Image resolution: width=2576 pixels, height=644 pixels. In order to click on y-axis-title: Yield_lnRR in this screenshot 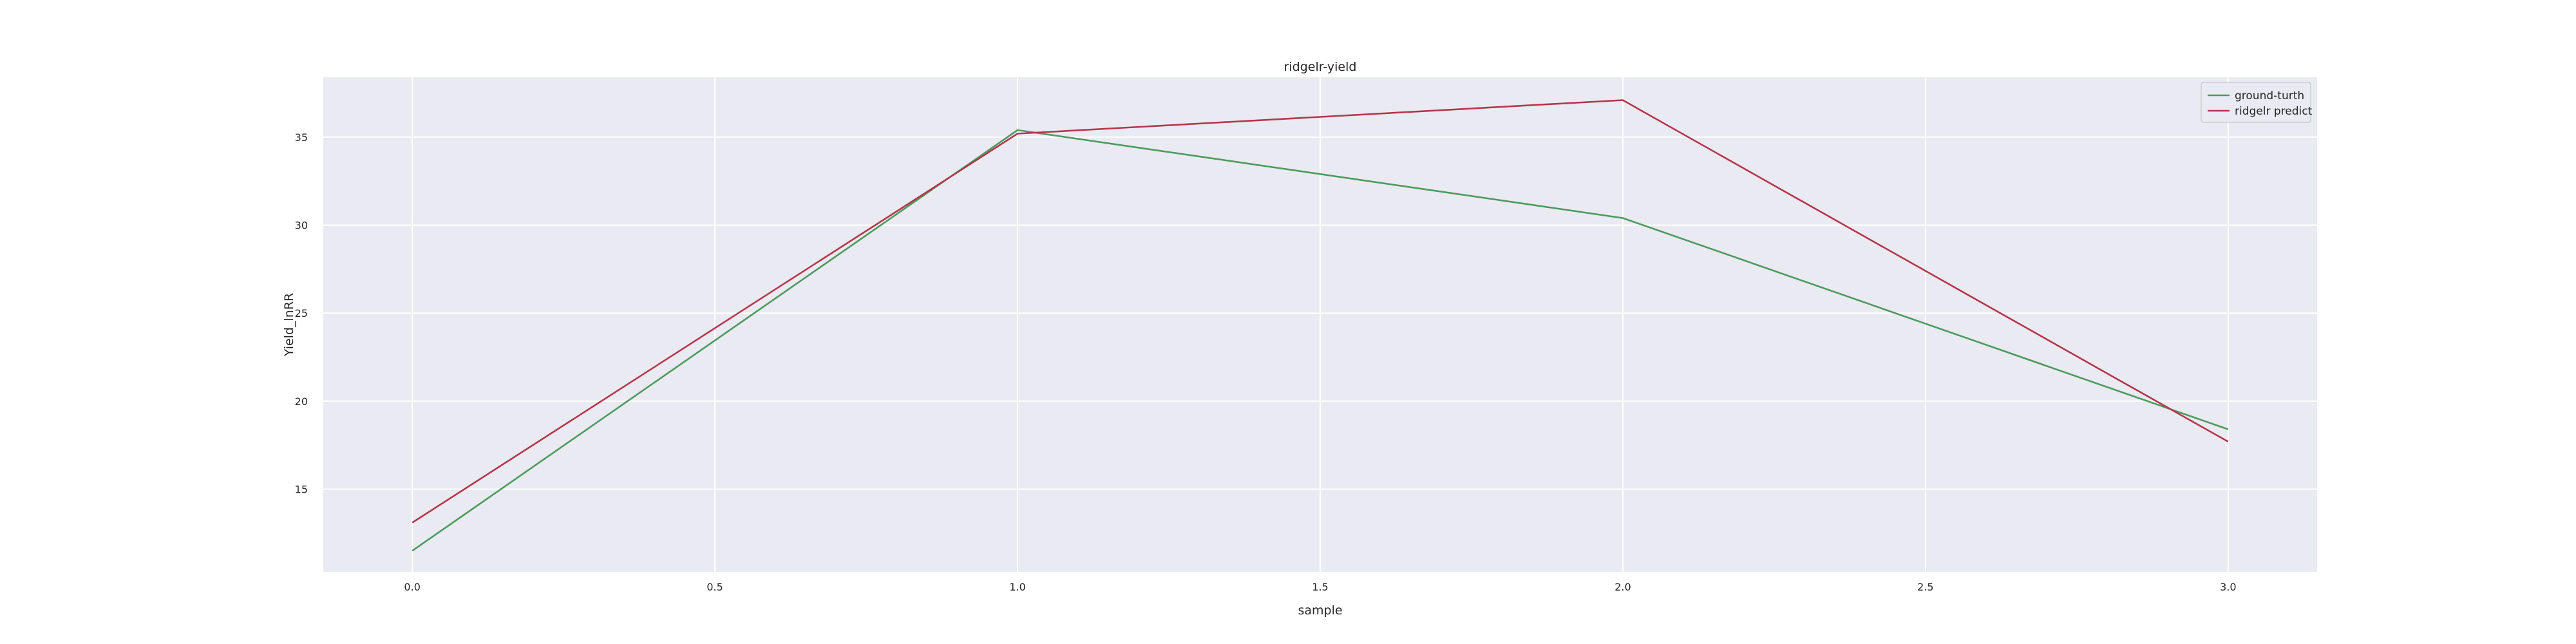, I will do `click(289, 325)`.